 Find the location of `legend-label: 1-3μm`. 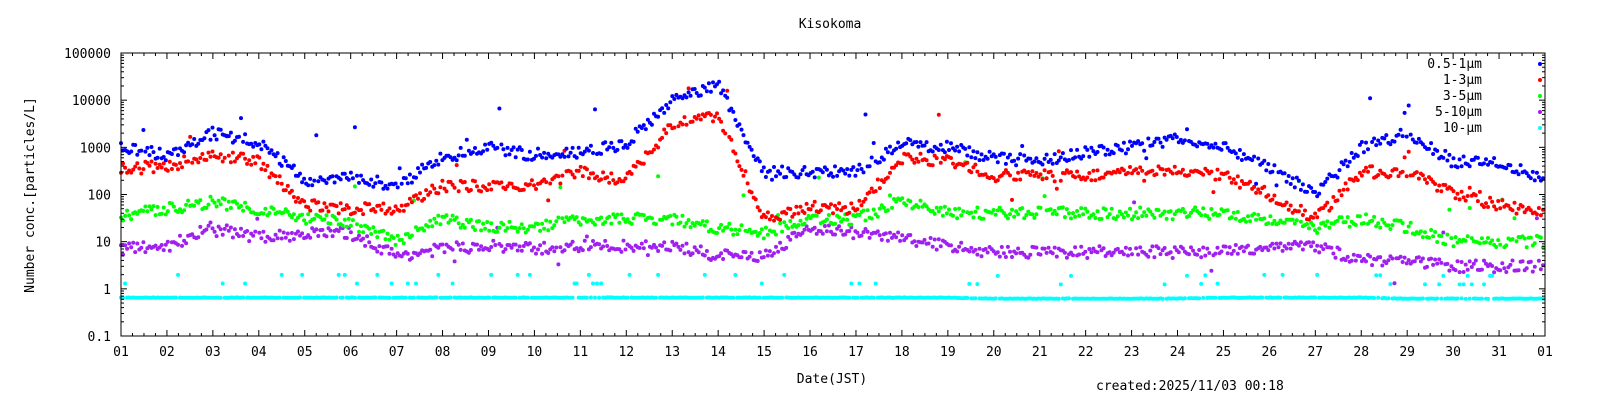

legend-label: 1-3μm is located at coordinates (1462, 80).